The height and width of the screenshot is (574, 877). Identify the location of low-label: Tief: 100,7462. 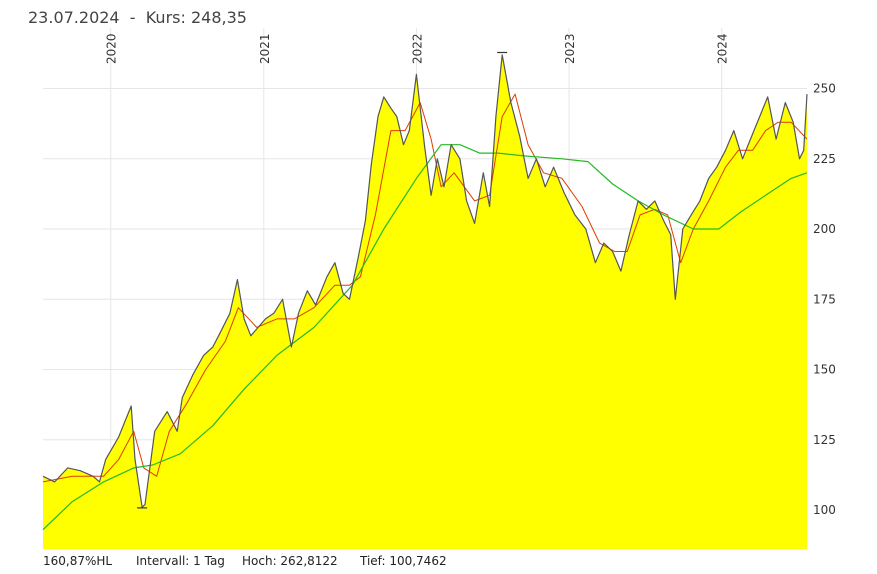
(403, 561).